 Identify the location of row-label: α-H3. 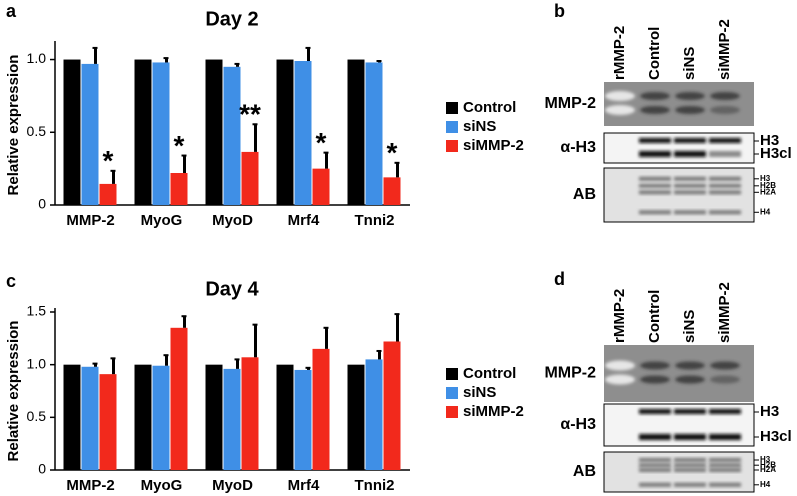
(578, 147).